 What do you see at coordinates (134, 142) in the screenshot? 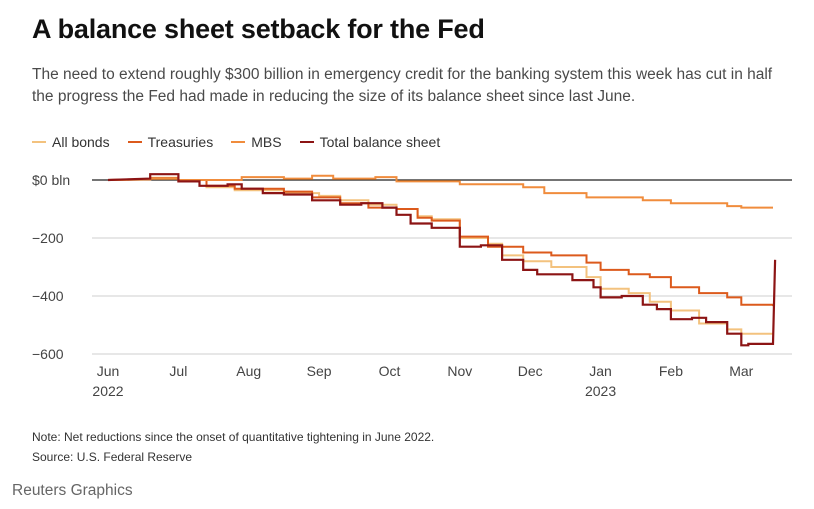
I see `legend-swatch-treasuries` at bounding box center [134, 142].